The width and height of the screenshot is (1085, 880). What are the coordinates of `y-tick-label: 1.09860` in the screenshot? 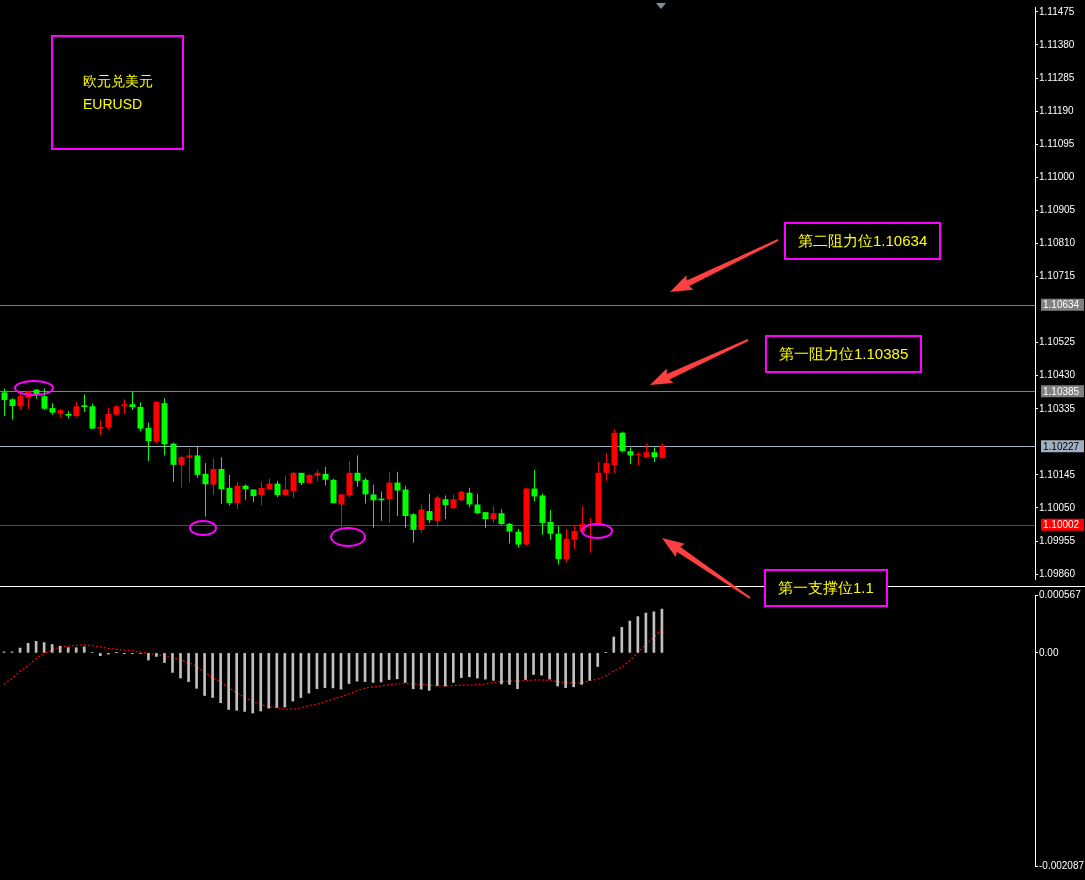 It's located at (1057, 573).